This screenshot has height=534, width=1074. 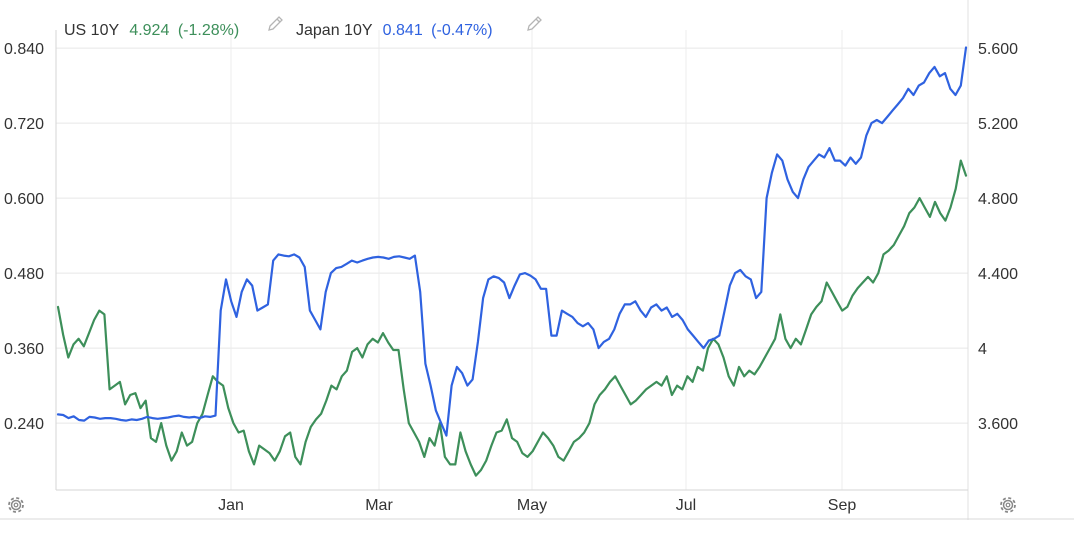 I want to click on legend-item-us-10y: US 10Y 4.924 (-1.28%), so click(x=151, y=30).